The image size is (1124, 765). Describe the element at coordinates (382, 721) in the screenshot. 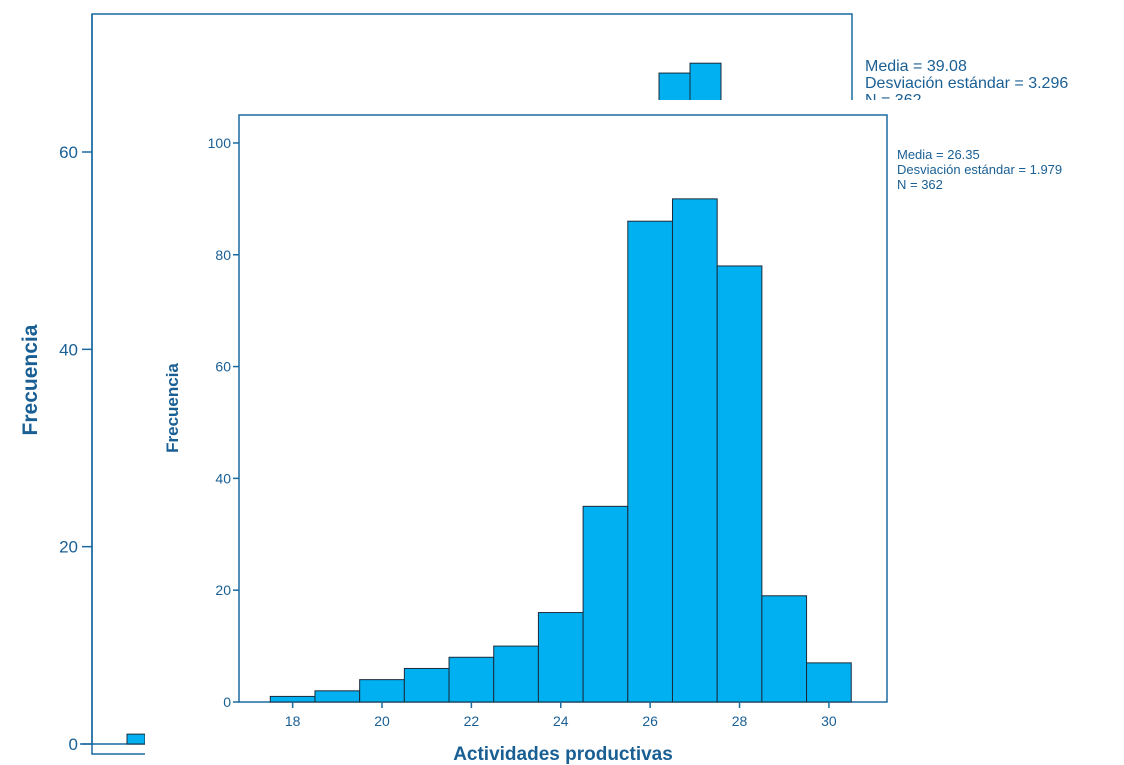

I see `x-tick-label: 20` at that location.